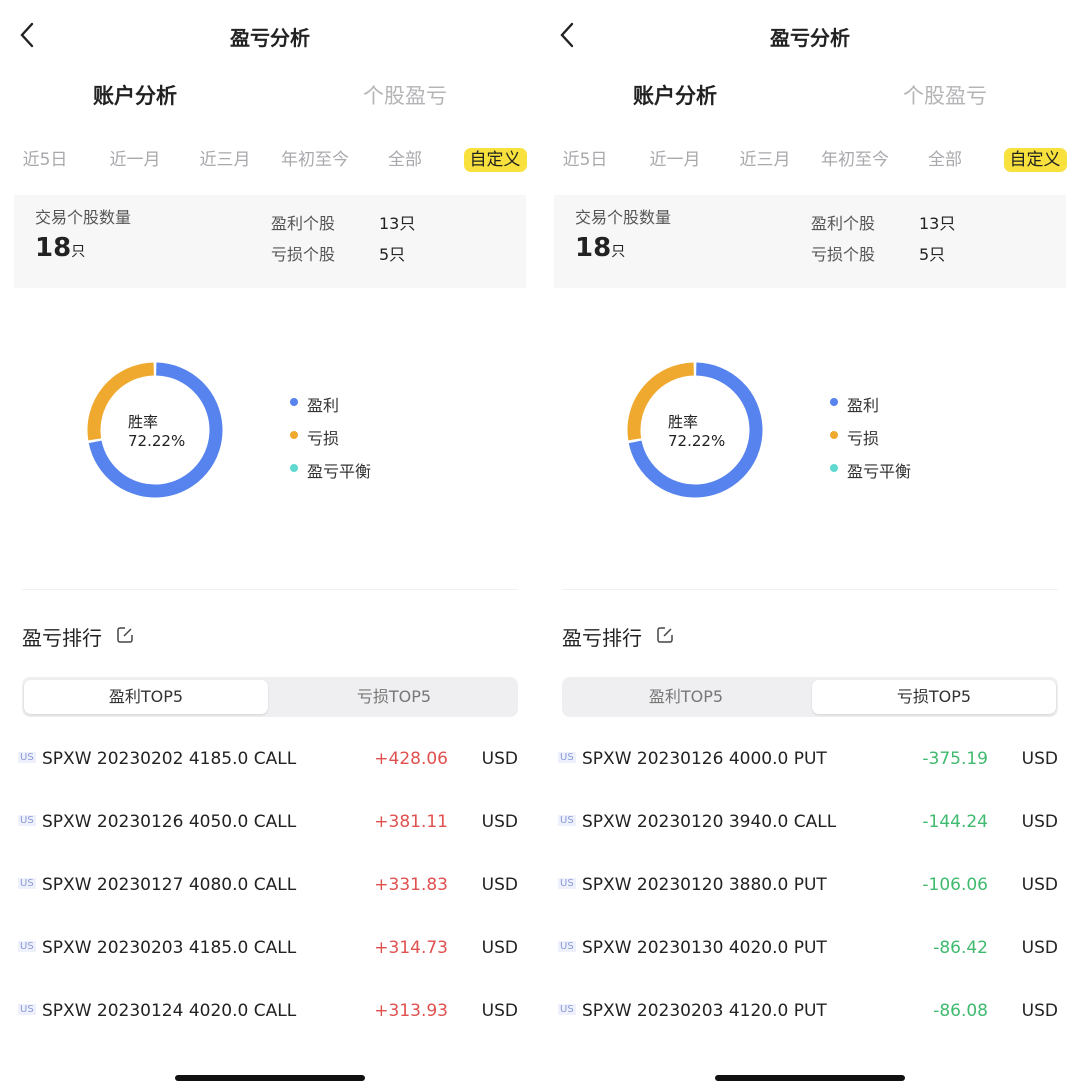  I want to click on legend-win: 盈利, so click(323, 405).